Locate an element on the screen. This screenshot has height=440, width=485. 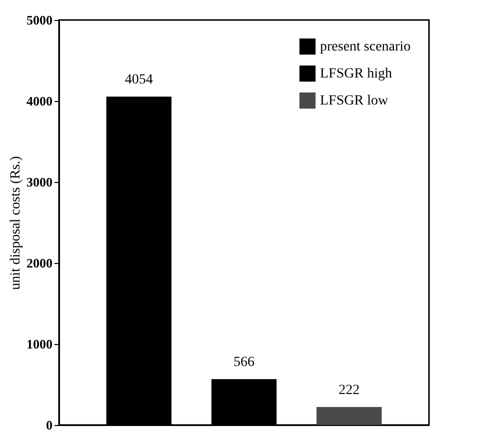
data-label: 222 is located at coordinates (349, 390).